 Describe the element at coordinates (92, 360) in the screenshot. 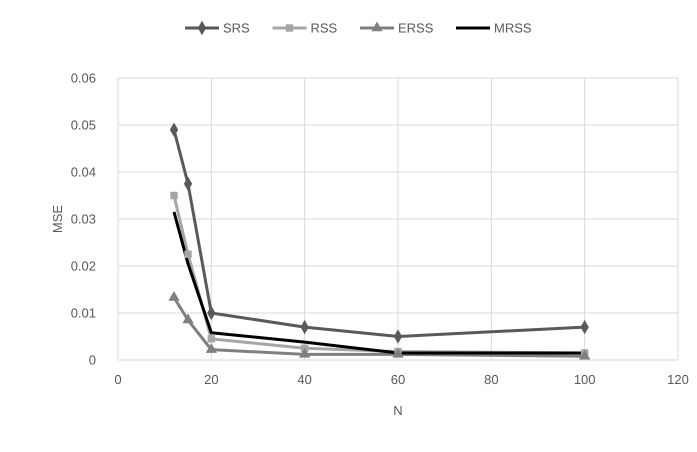

I see `y-tick-label: 0` at that location.